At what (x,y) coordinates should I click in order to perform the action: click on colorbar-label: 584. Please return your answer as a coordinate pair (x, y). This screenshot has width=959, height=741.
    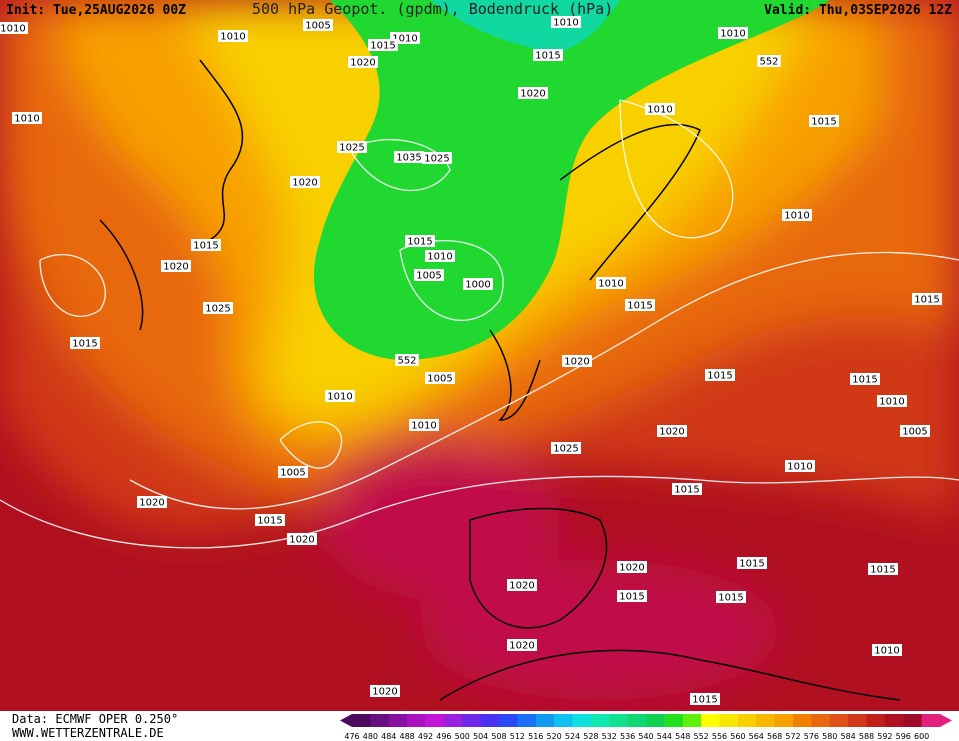
    Looking at the image, I should click on (847, 736).